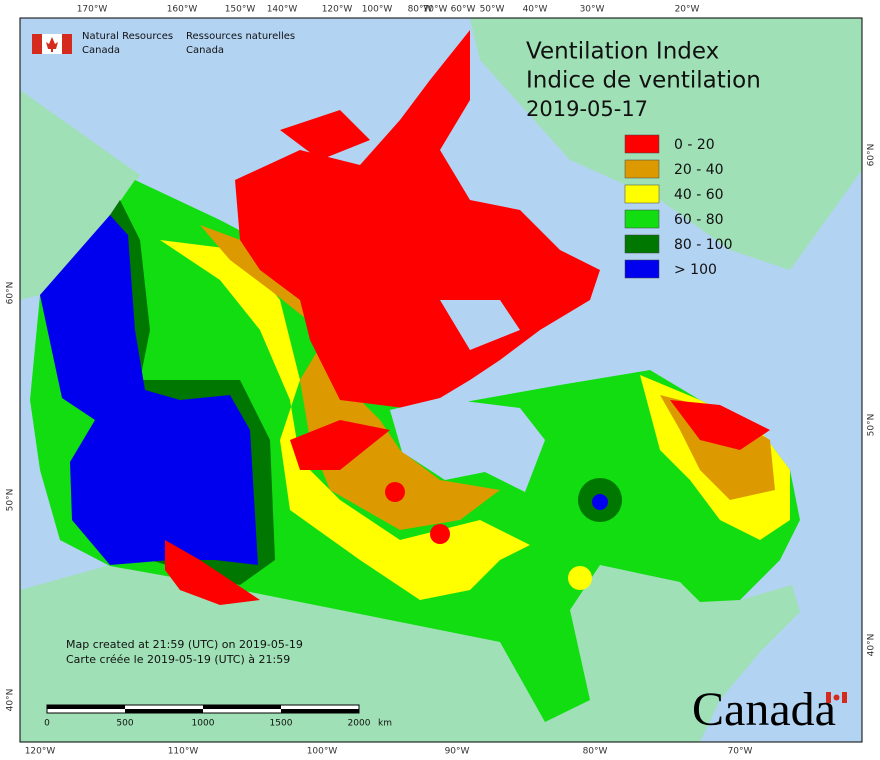 The image size is (880, 760). I want to click on logo, so click(52, 44).